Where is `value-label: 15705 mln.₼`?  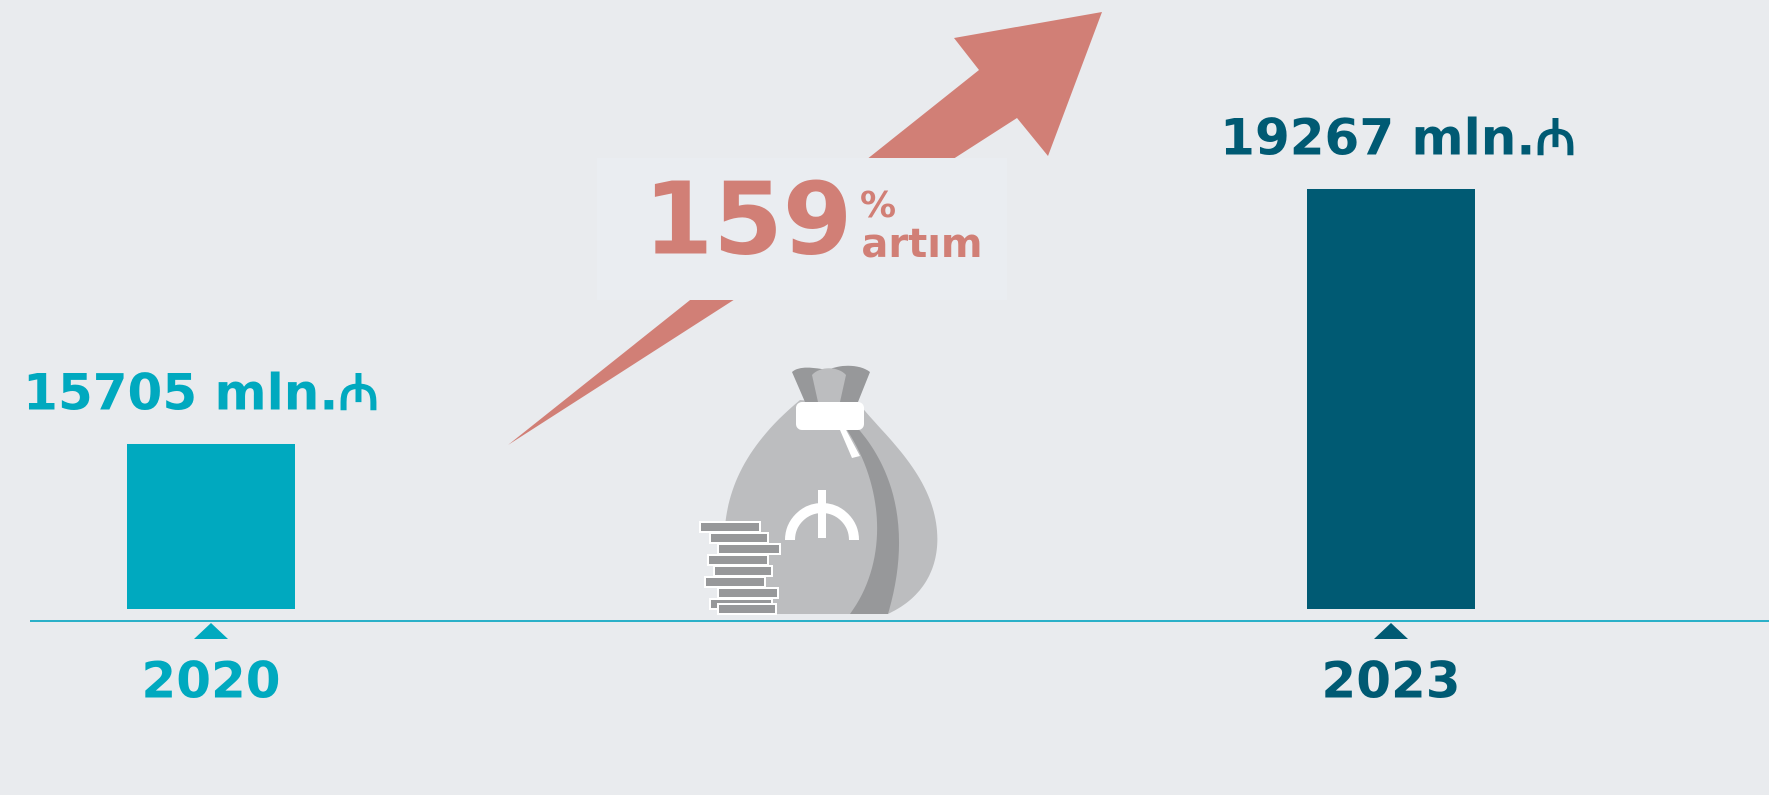 value-label: 15705 mln.₼ is located at coordinates (201, 392).